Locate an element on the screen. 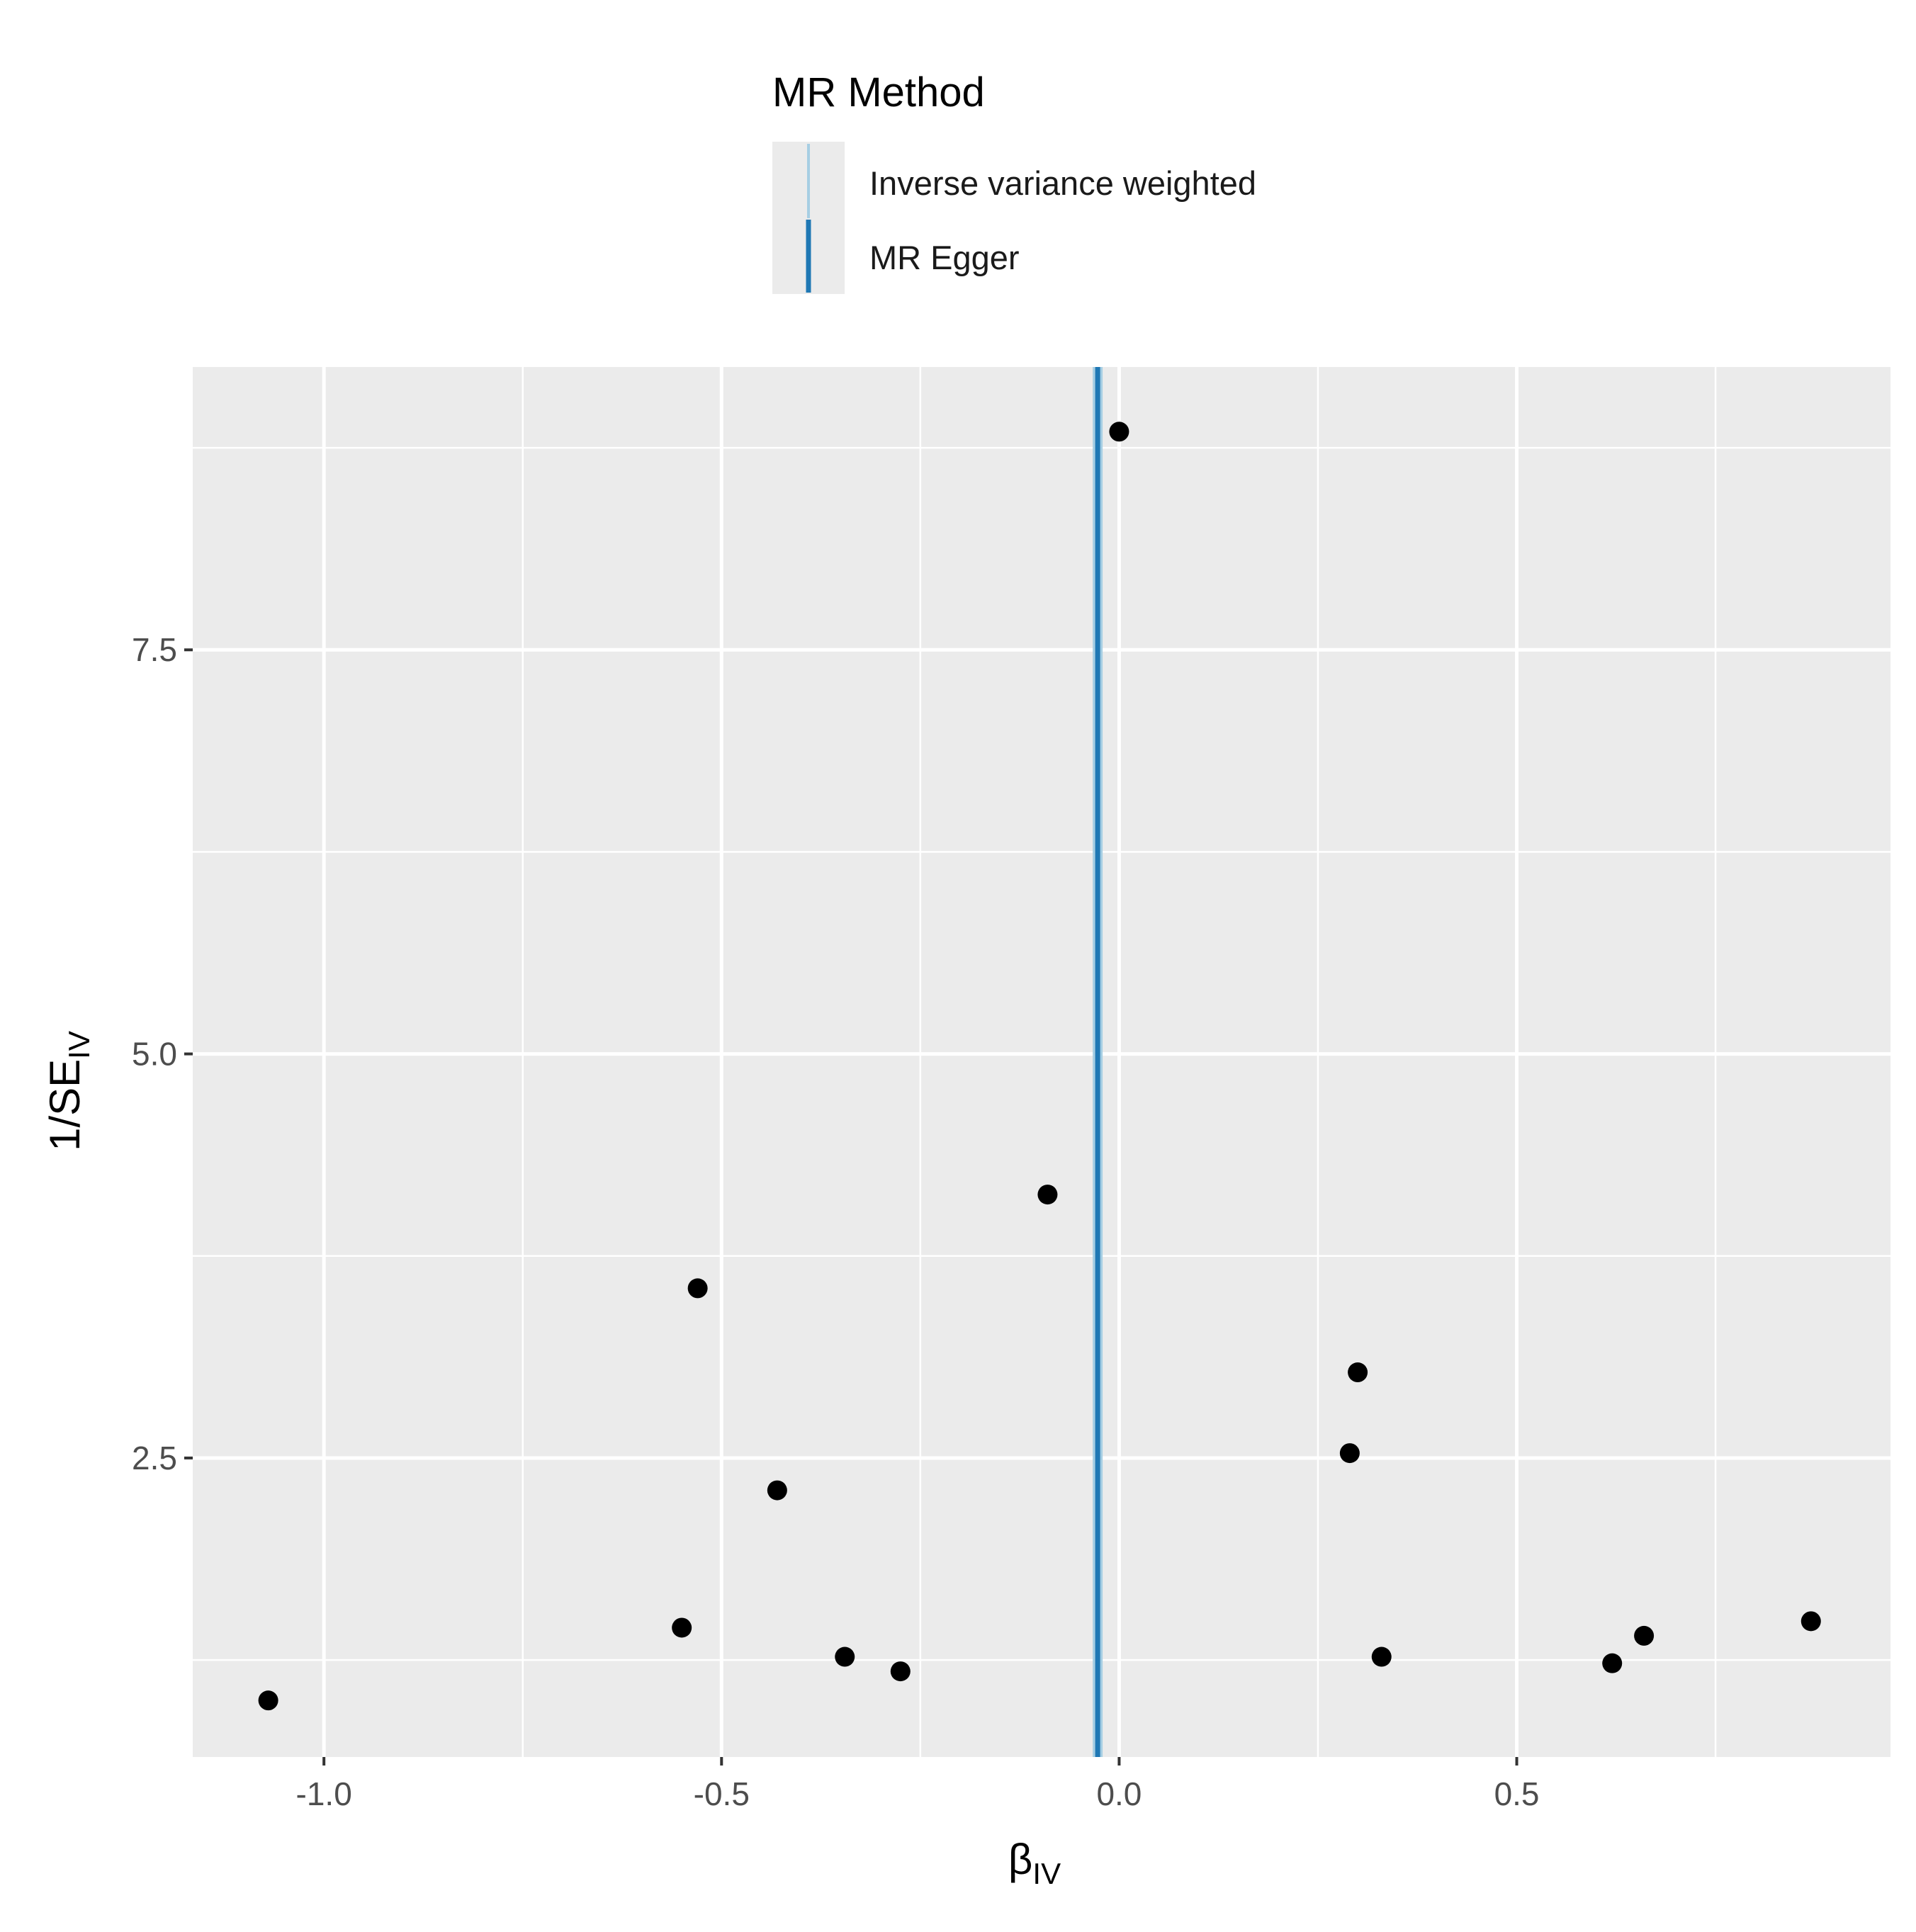 This screenshot has height=1932, width=1916. y-axis-title-main: 1/SE is located at coordinates (65, 1105).